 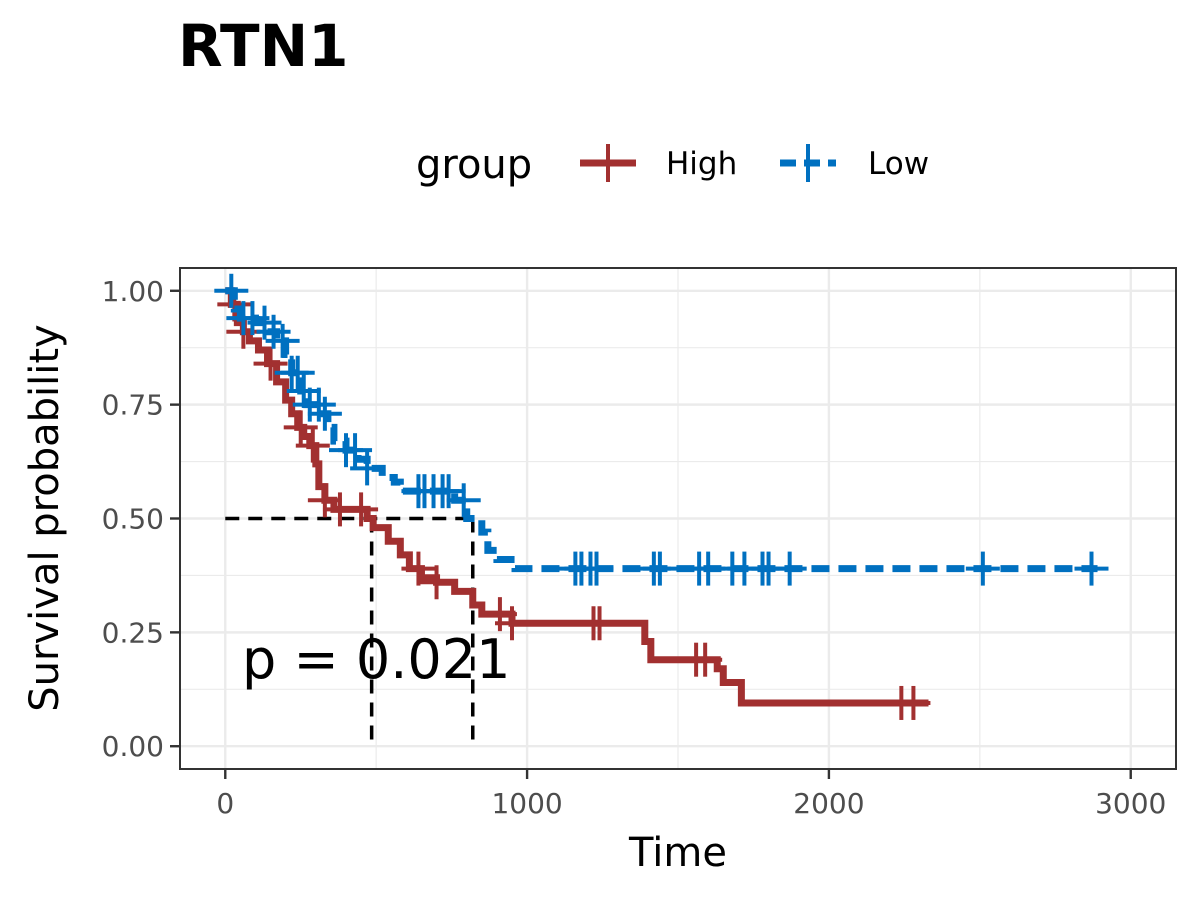 I want to click on legend-key-high, so click(x=608, y=163).